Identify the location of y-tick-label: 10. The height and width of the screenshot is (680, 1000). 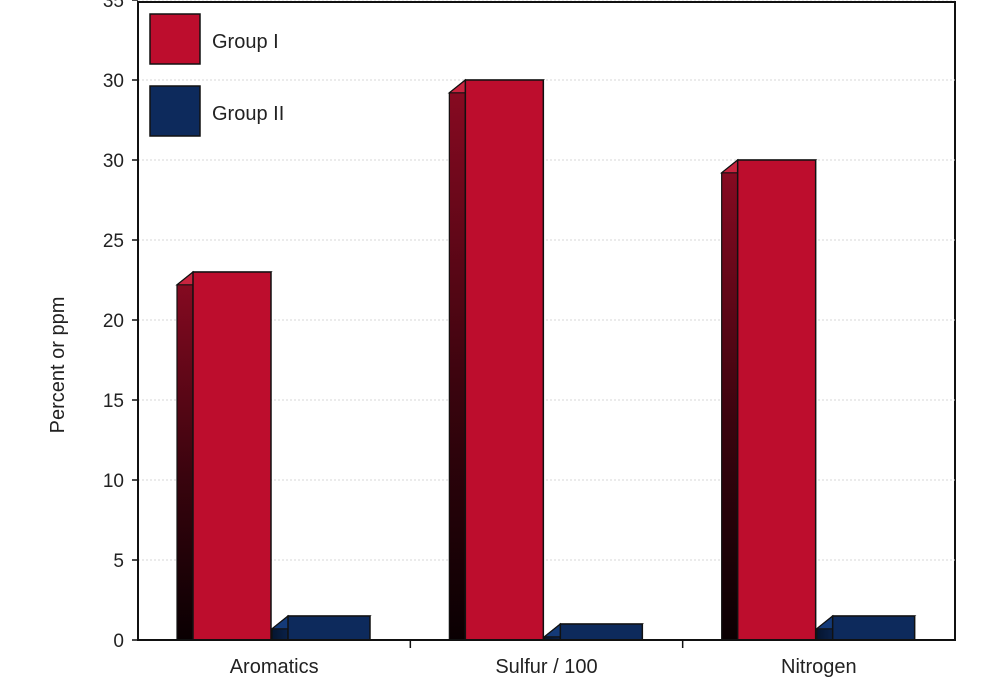
(113, 481).